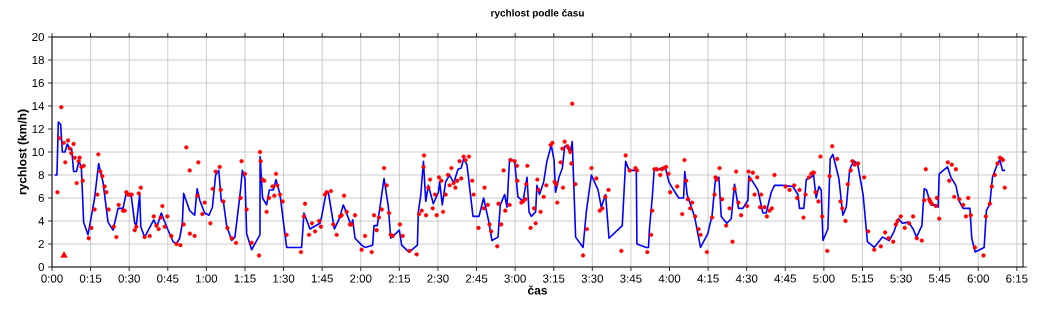 This screenshot has height=320, width=1042. What do you see at coordinates (23, 152) in the screenshot?
I see `y-axis-title: rychlost (km/h)` at bounding box center [23, 152].